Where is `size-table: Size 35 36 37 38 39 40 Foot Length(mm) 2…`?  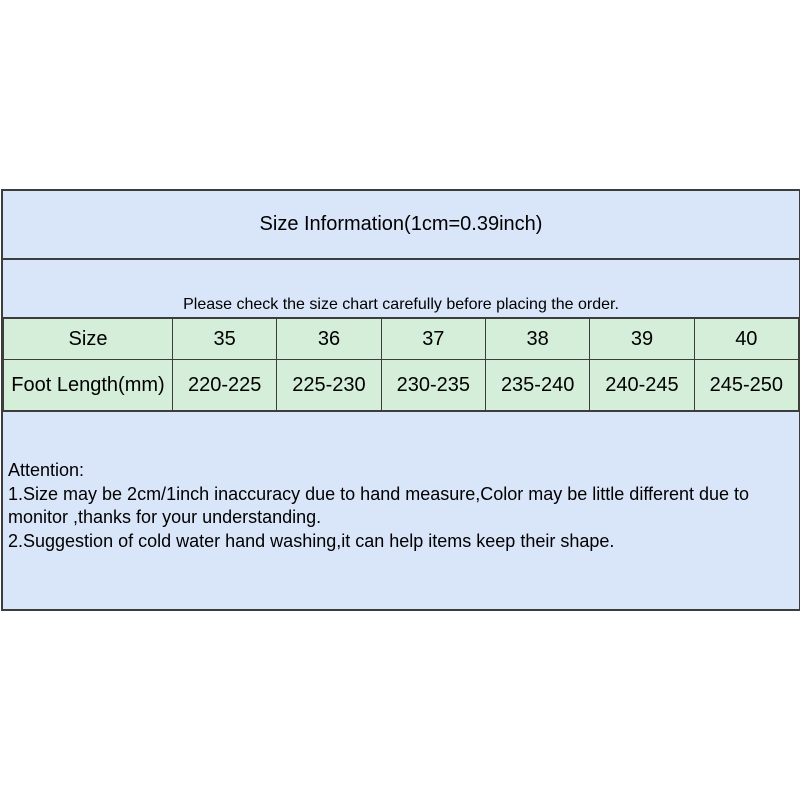
size-table: Size 35 36 37 38 39 40 Foot Length(mm) 2… is located at coordinates (401, 364).